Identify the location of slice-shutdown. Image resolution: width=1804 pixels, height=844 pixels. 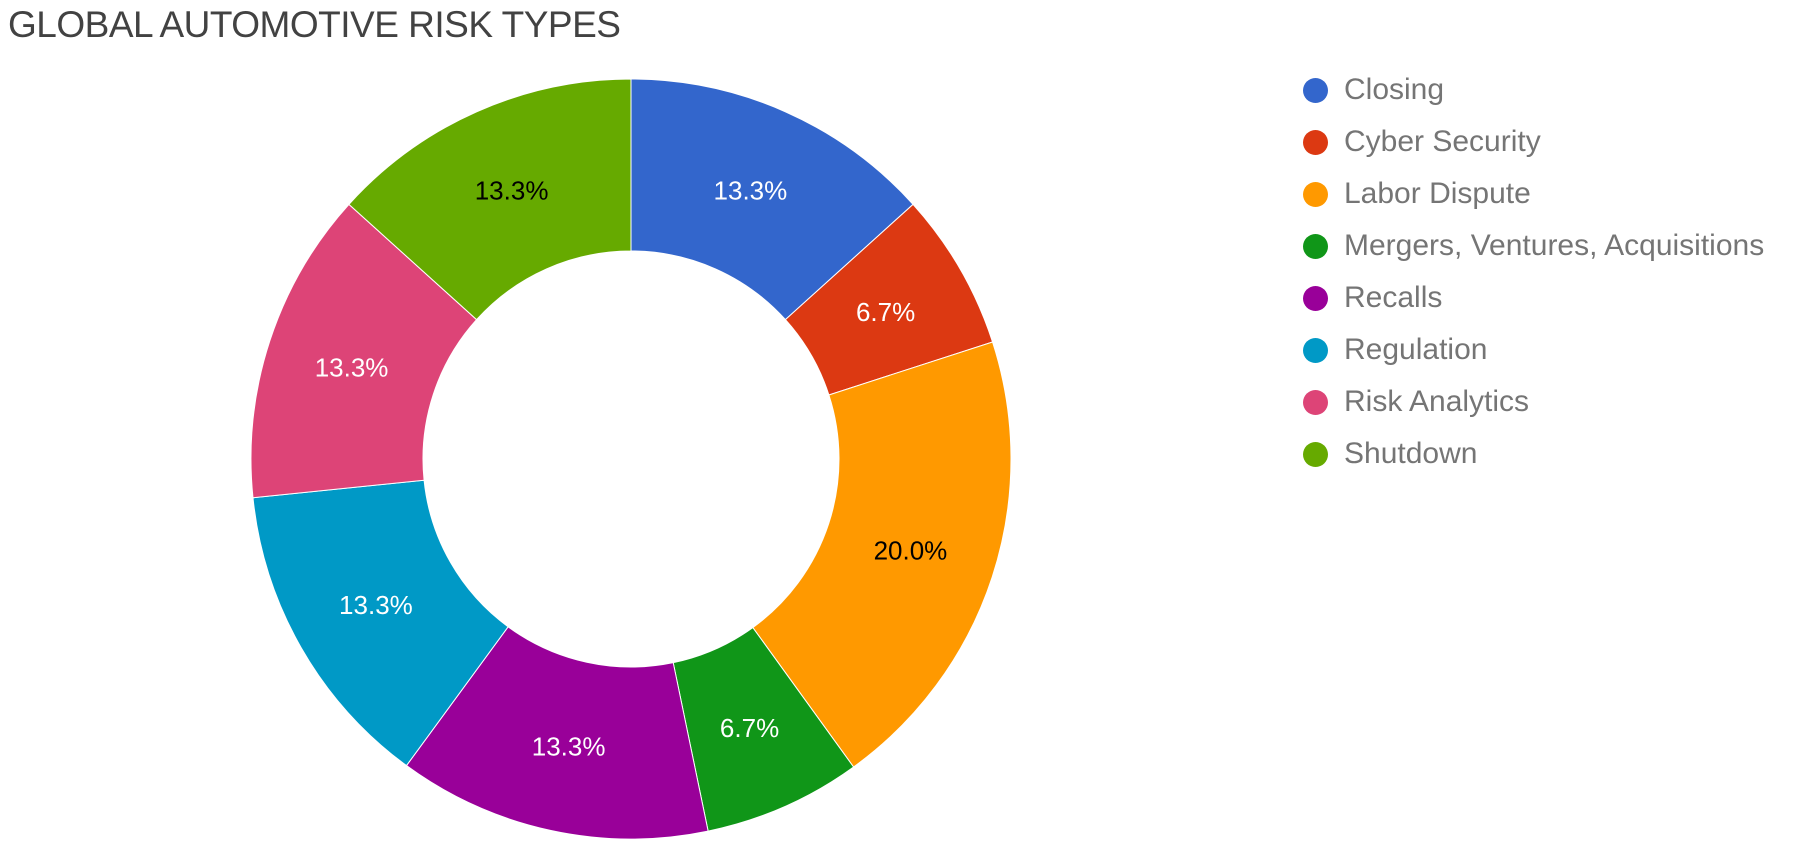
(490, 199).